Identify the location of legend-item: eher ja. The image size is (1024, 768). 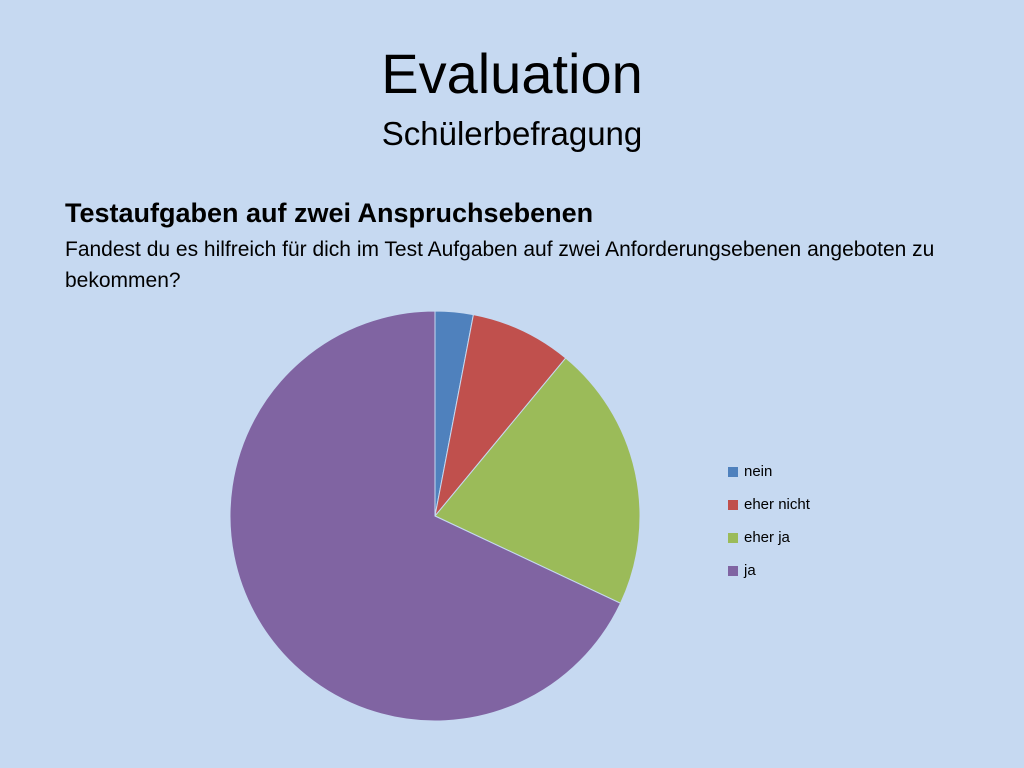
(769, 537).